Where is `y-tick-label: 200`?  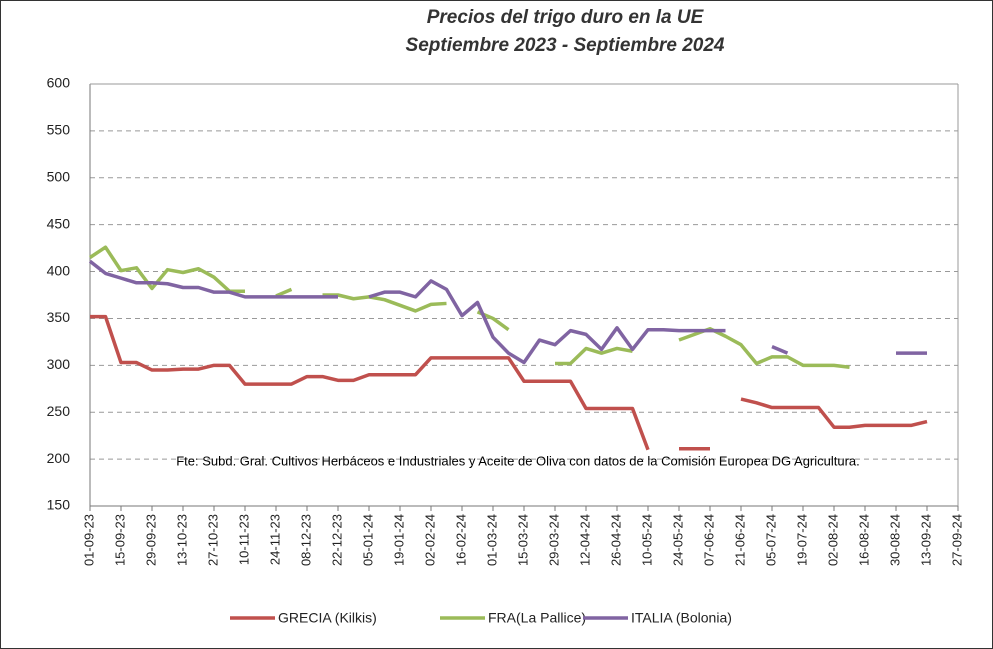 y-tick-label: 200 is located at coordinates (59, 458).